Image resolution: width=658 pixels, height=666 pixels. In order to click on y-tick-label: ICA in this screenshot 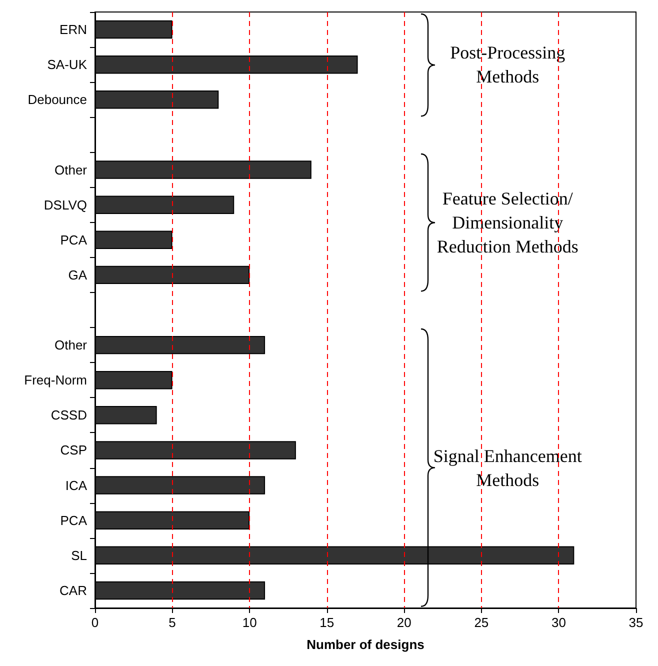, I will do `click(76, 485)`.